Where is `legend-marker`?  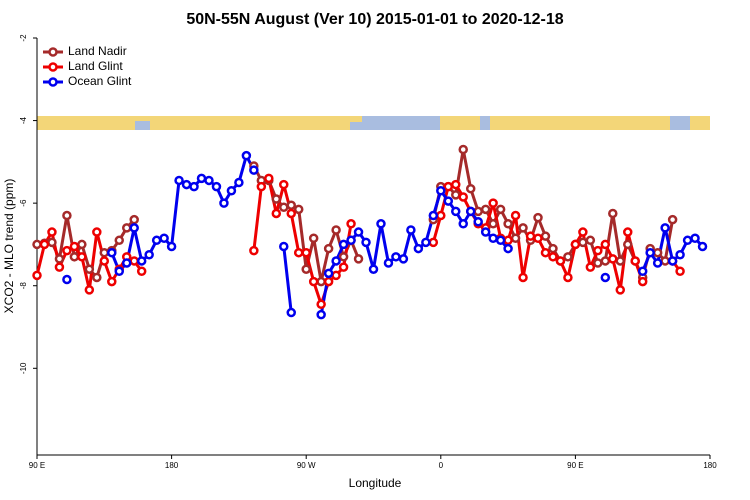
legend-marker is located at coordinates (53, 67).